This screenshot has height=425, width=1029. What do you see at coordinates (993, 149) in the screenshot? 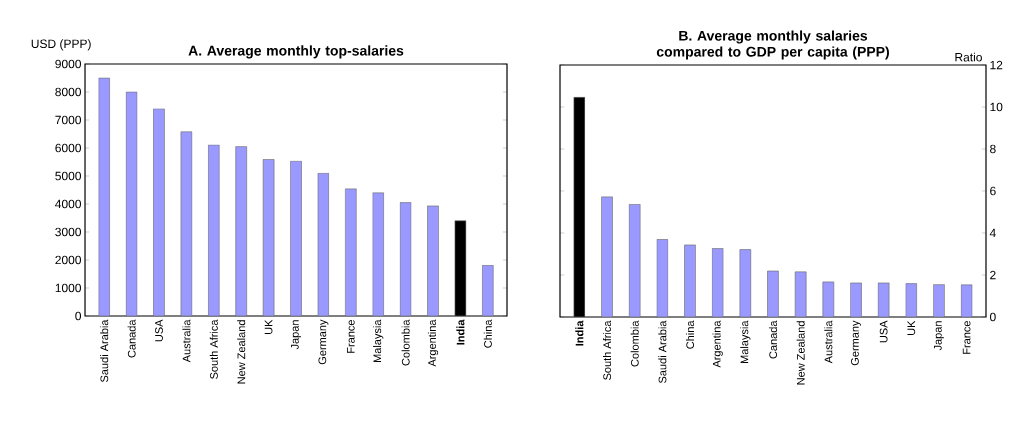
I see `y-tick-label: 8` at bounding box center [993, 149].